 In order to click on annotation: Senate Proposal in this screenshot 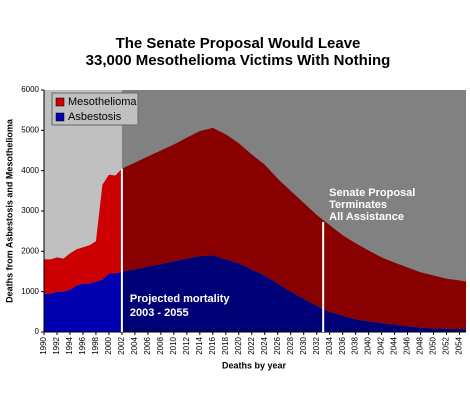, I will do `click(372, 193)`.